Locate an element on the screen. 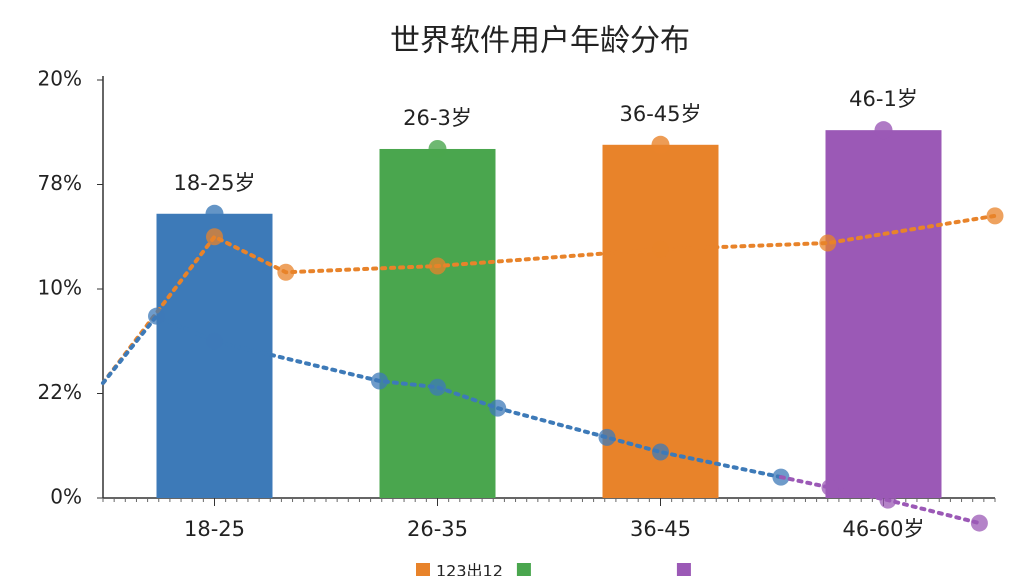 This screenshot has width=1024, height=576. value-label: 36-45岁 is located at coordinates (660, 114).